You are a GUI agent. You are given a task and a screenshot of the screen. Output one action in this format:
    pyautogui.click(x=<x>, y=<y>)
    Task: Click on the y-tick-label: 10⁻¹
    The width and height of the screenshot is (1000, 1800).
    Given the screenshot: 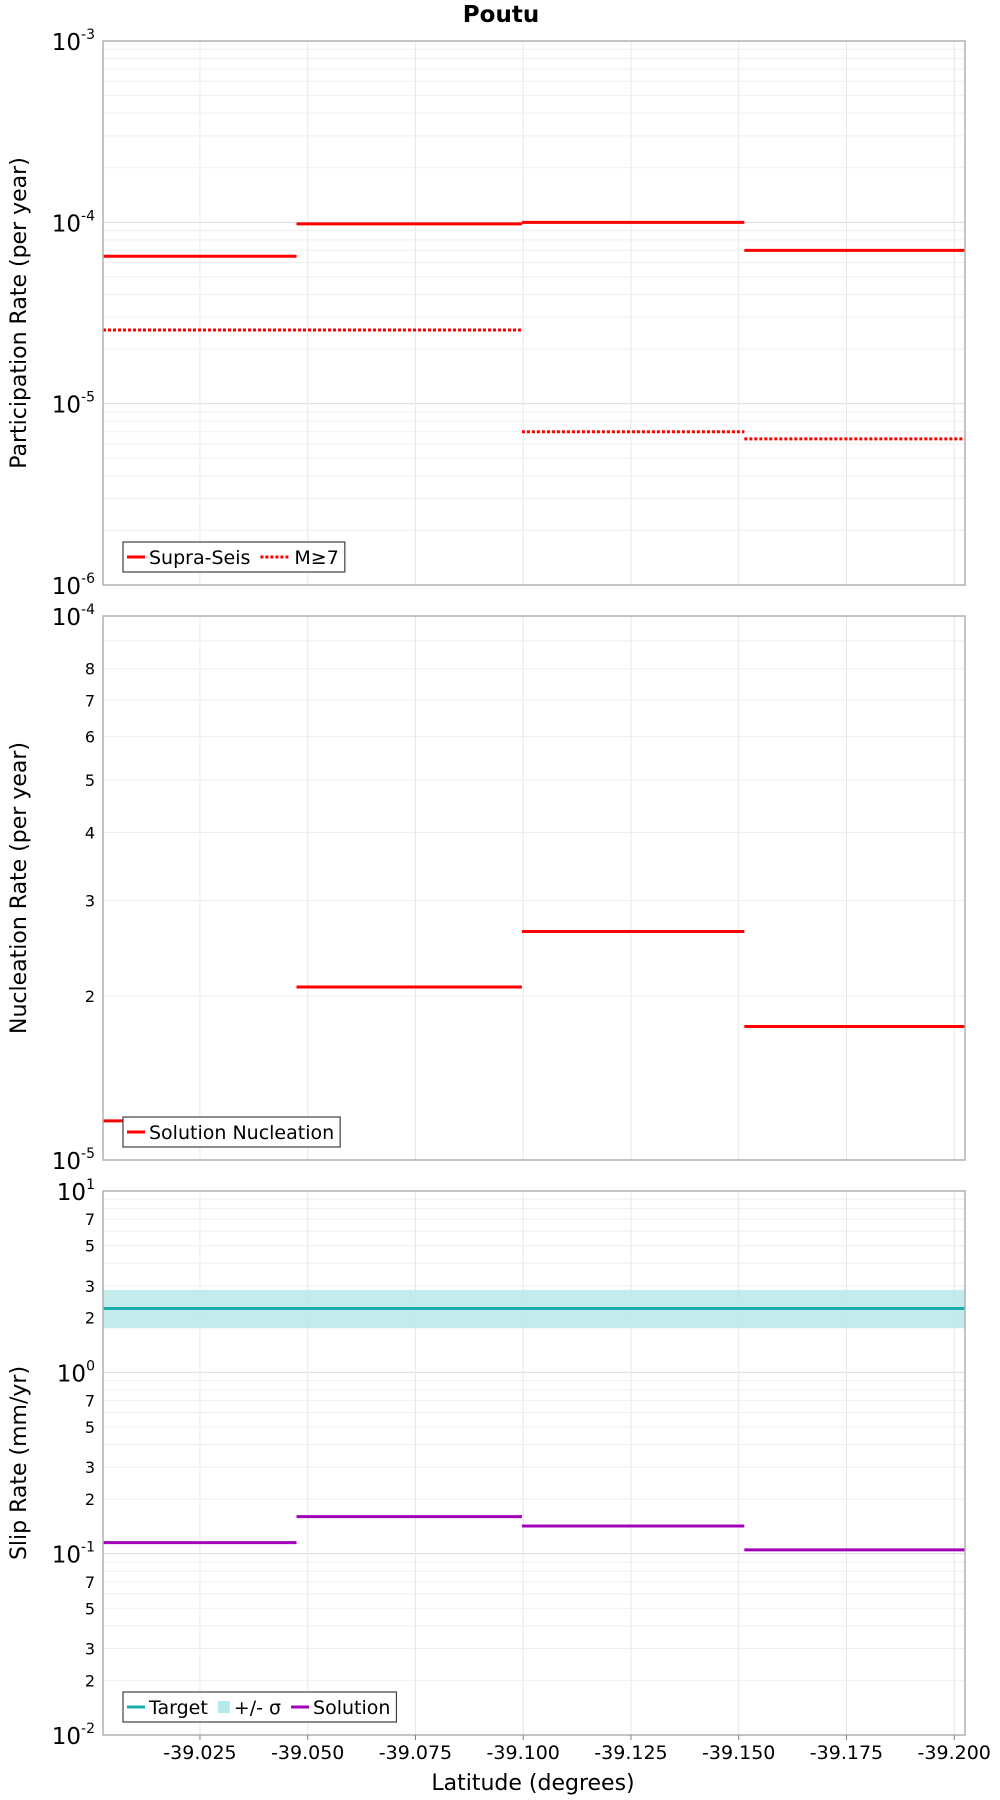 What is the action you would take?
    pyautogui.click(x=73, y=1554)
    